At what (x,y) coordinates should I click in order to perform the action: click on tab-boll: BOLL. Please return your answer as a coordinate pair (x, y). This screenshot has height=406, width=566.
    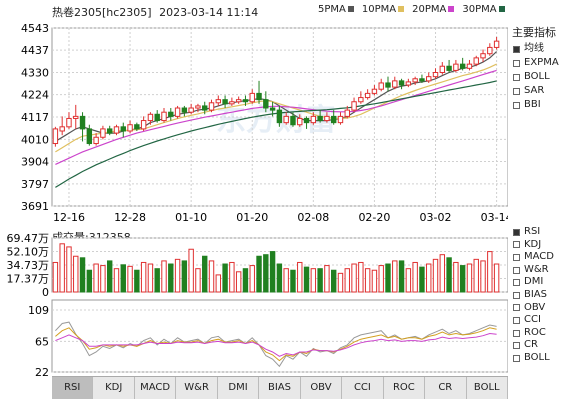
    Looking at the image, I should click on (487, 388).